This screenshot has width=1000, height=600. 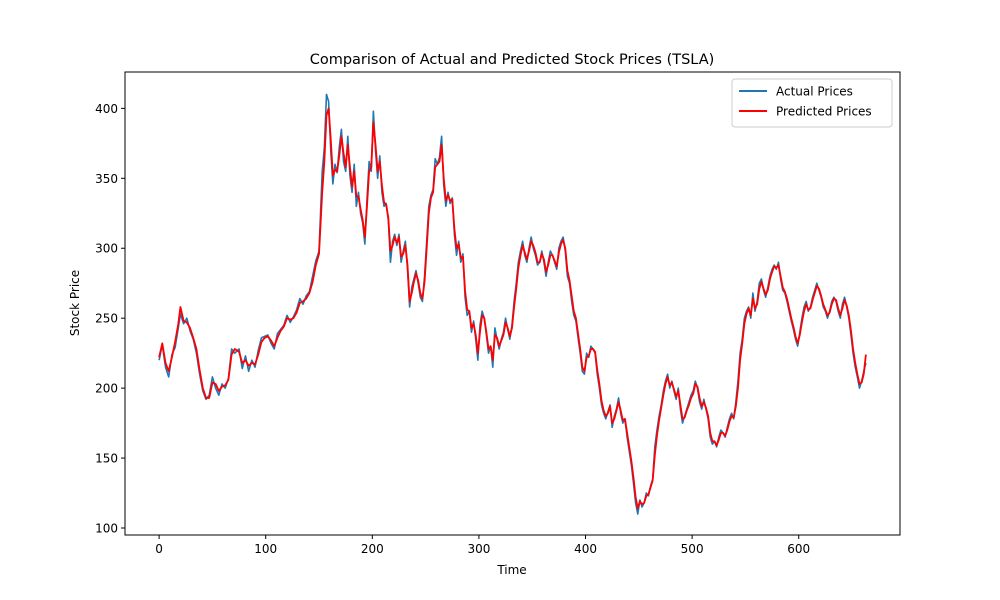 I want to click on x-tick-label: 600, so click(x=798, y=549).